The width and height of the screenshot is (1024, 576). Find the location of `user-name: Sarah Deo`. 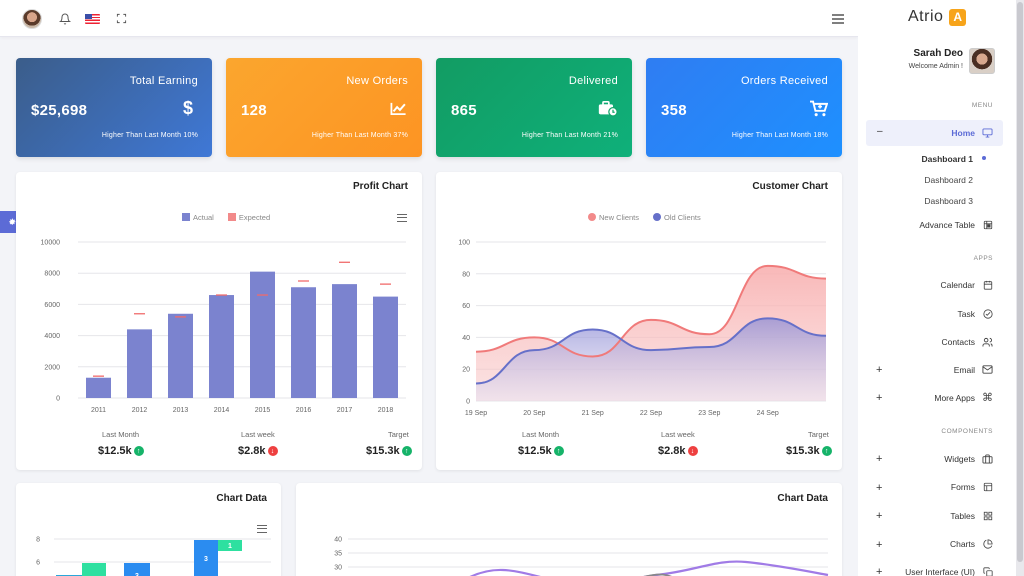

user-name: Sarah Deo is located at coordinates (938, 53).